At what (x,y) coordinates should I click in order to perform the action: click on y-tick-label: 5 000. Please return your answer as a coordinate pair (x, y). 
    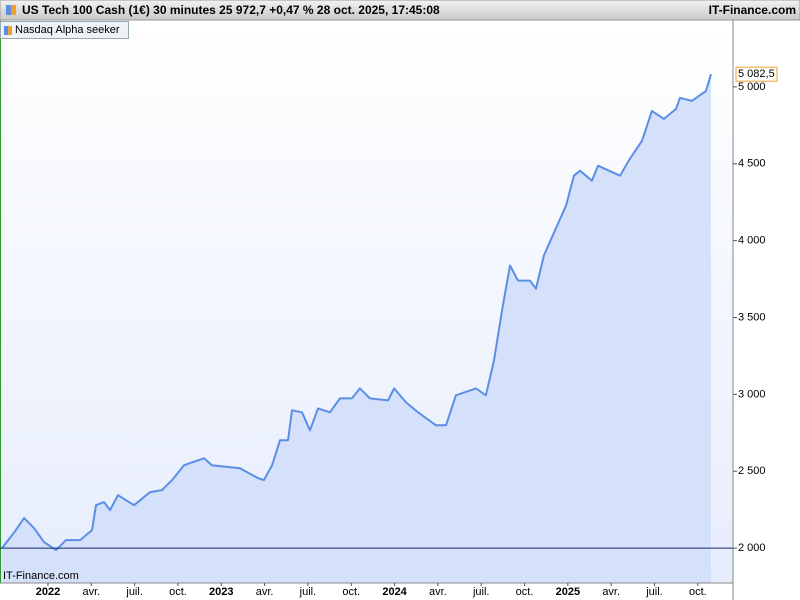
    Looking at the image, I should click on (752, 87).